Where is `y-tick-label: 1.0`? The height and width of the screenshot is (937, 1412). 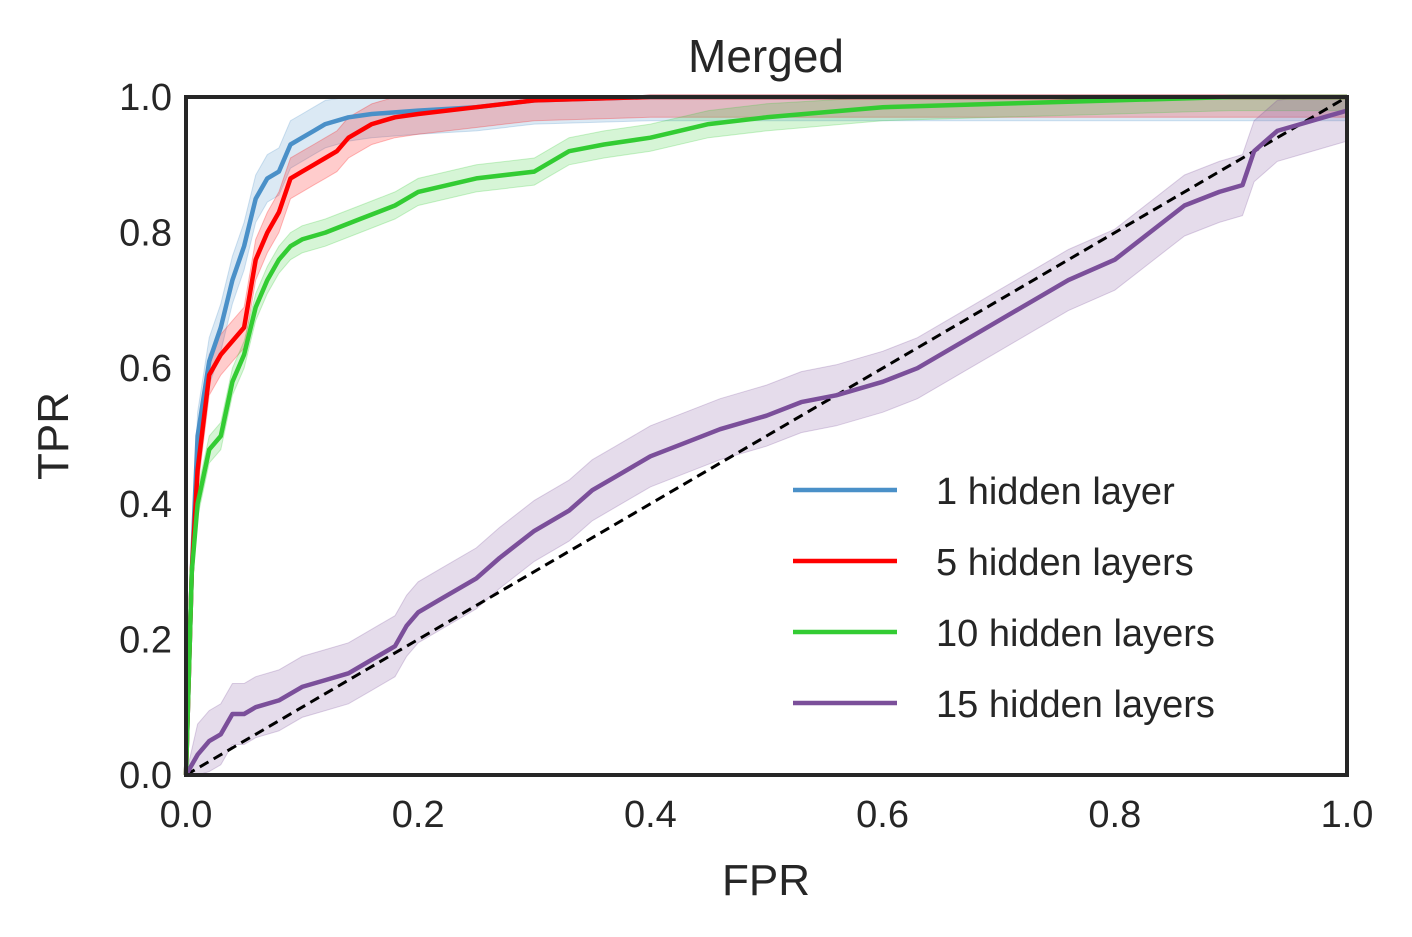
y-tick-label: 1.0 is located at coordinates (145, 98).